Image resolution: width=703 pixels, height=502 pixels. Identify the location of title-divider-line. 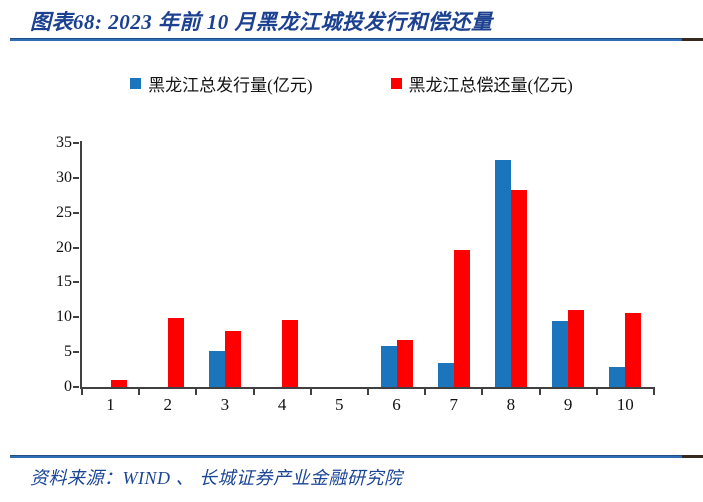
(356, 39).